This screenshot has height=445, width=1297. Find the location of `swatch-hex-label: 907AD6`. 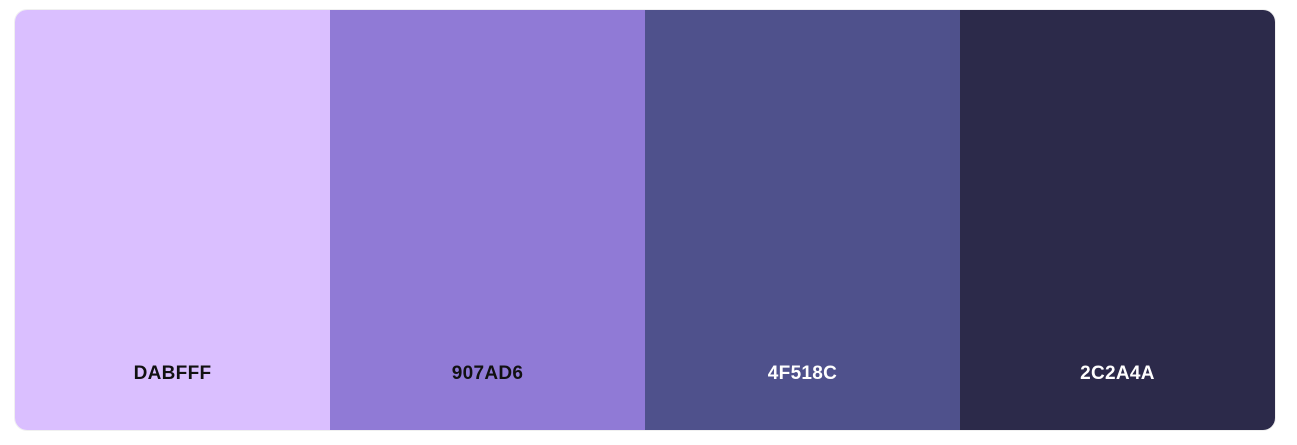

swatch-hex-label: 907AD6 is located at coordinates (487, 373).